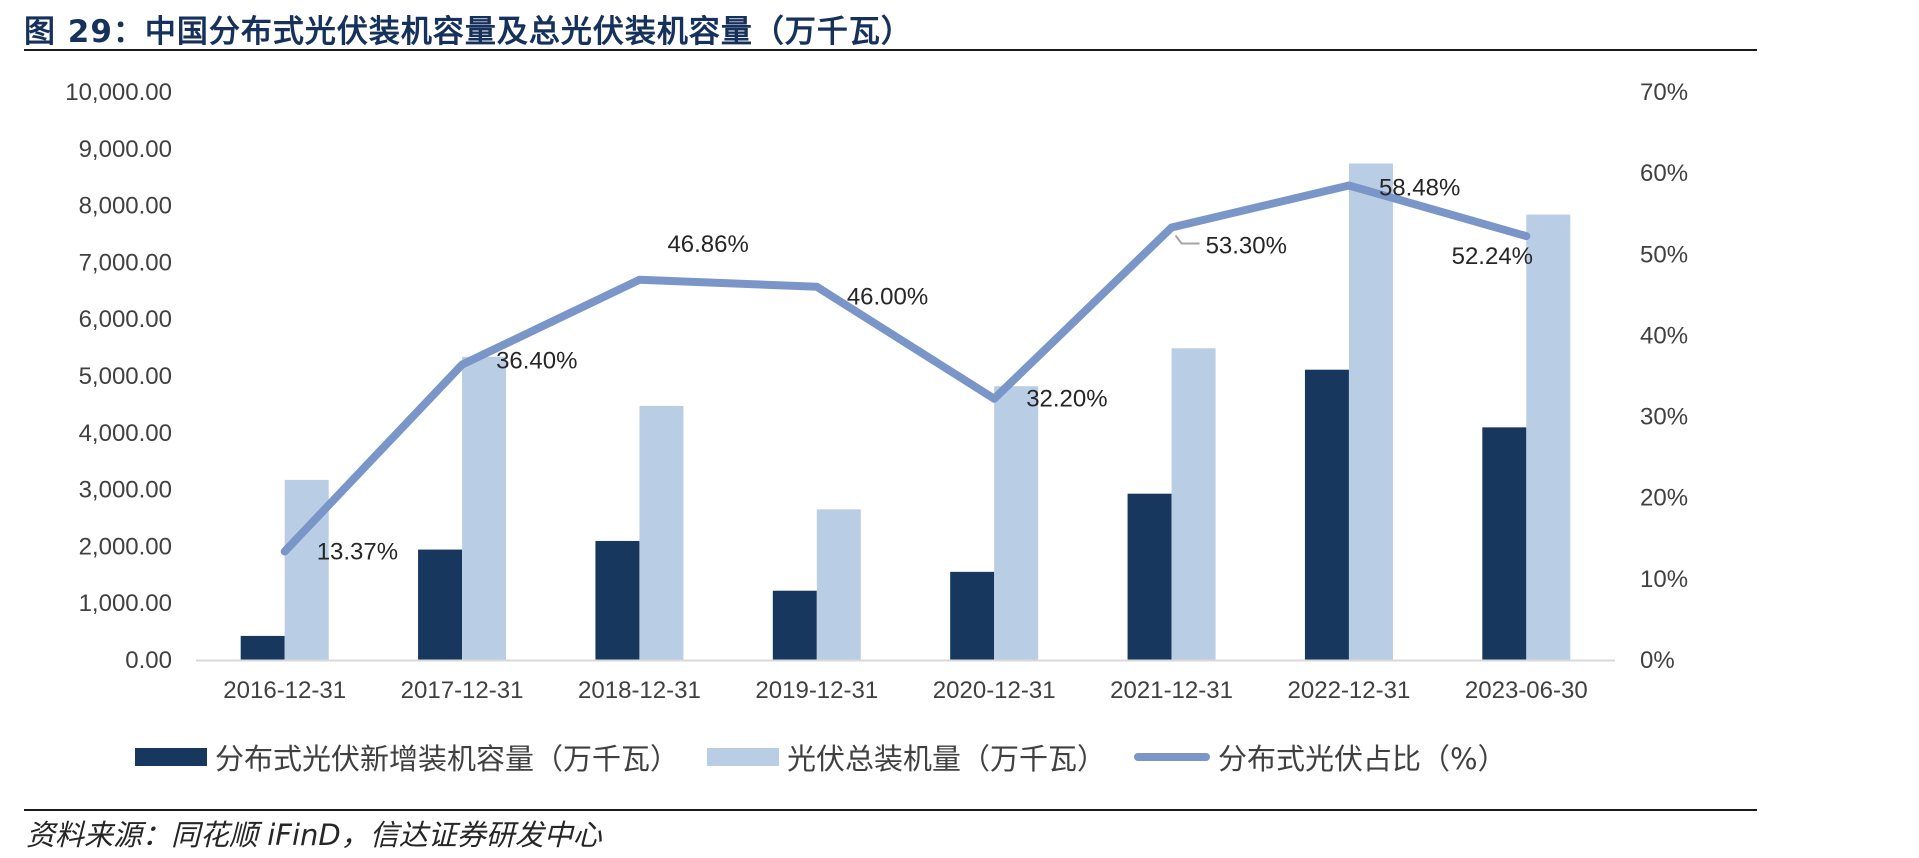  I want to click on legend-item-distributed: 分布式光伏新增装机容量（万千瓦）, so click(407, 757).